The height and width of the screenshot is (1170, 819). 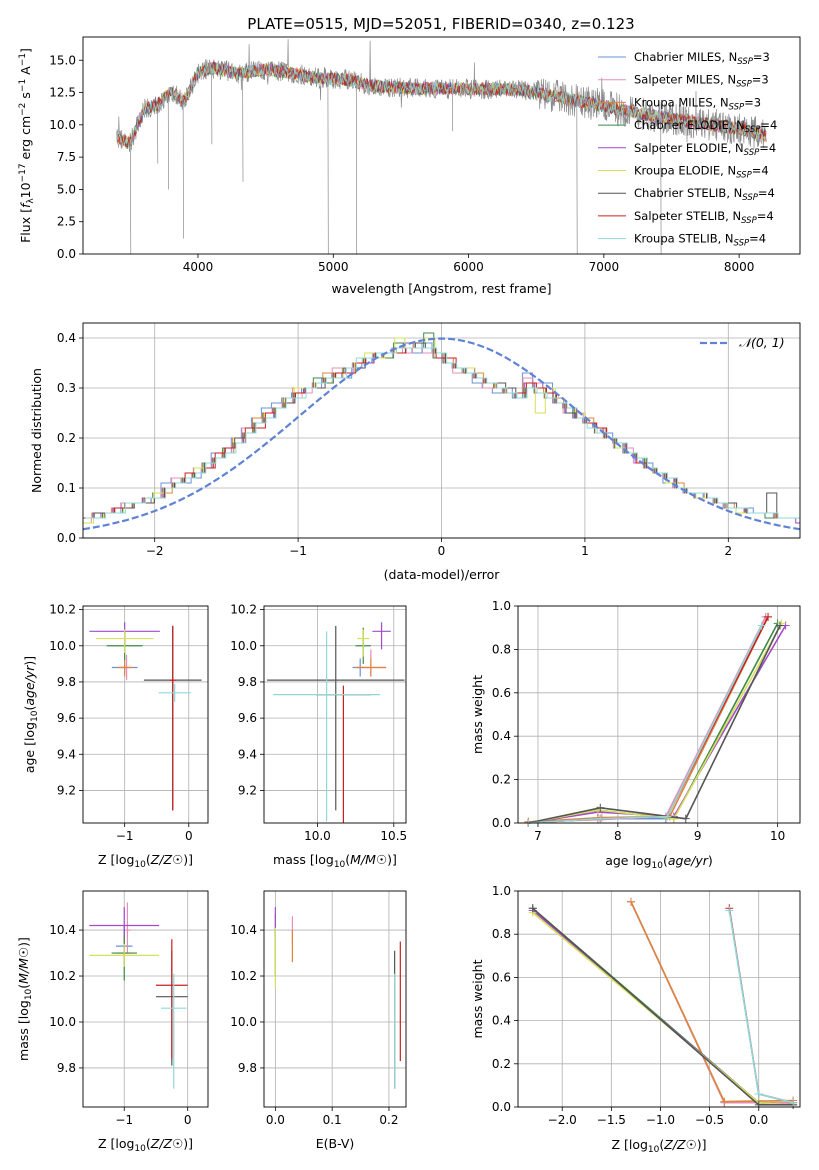 What do you see at coordinates (685, 57) in the screenshot?
I see `legend-text: Chabrier MILES, N` at bounding box center [685, 57].